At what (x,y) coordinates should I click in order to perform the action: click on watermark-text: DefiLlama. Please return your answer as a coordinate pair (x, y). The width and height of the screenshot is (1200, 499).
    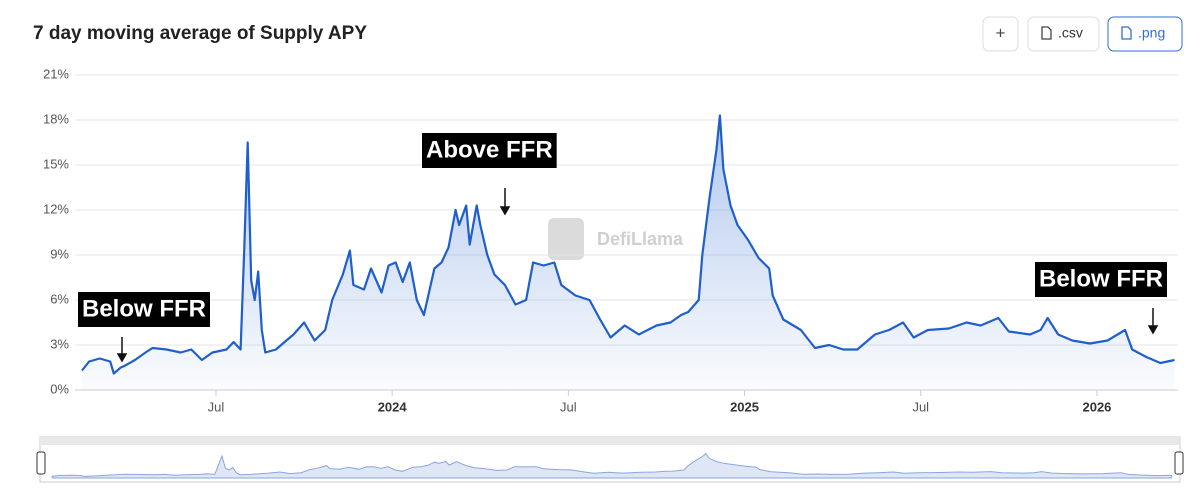
    Looking at the image, I should click on (640, 239).